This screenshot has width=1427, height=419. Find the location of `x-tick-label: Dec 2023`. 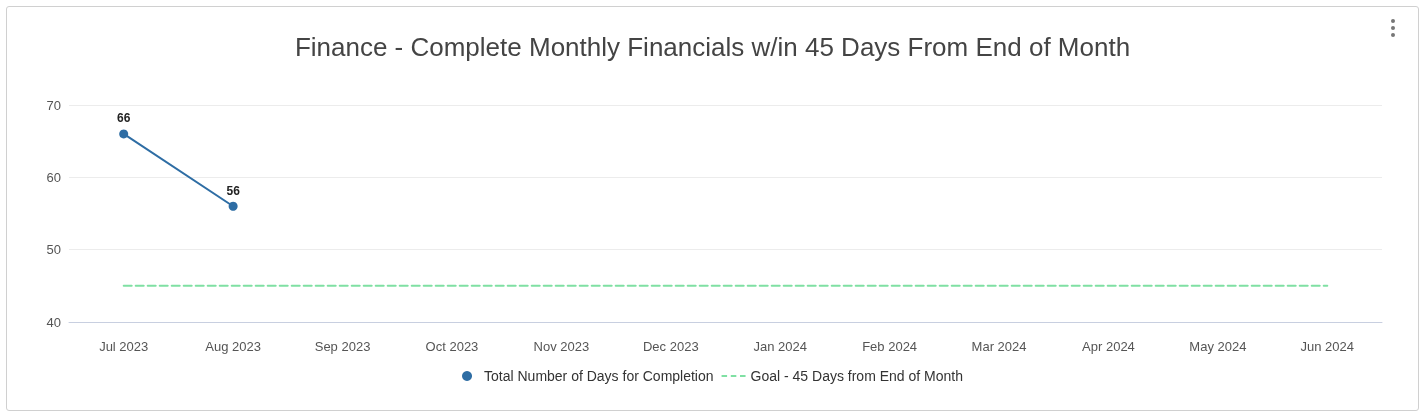

x-tick-label: Dec 2023 is located at coordinates (670, 346).